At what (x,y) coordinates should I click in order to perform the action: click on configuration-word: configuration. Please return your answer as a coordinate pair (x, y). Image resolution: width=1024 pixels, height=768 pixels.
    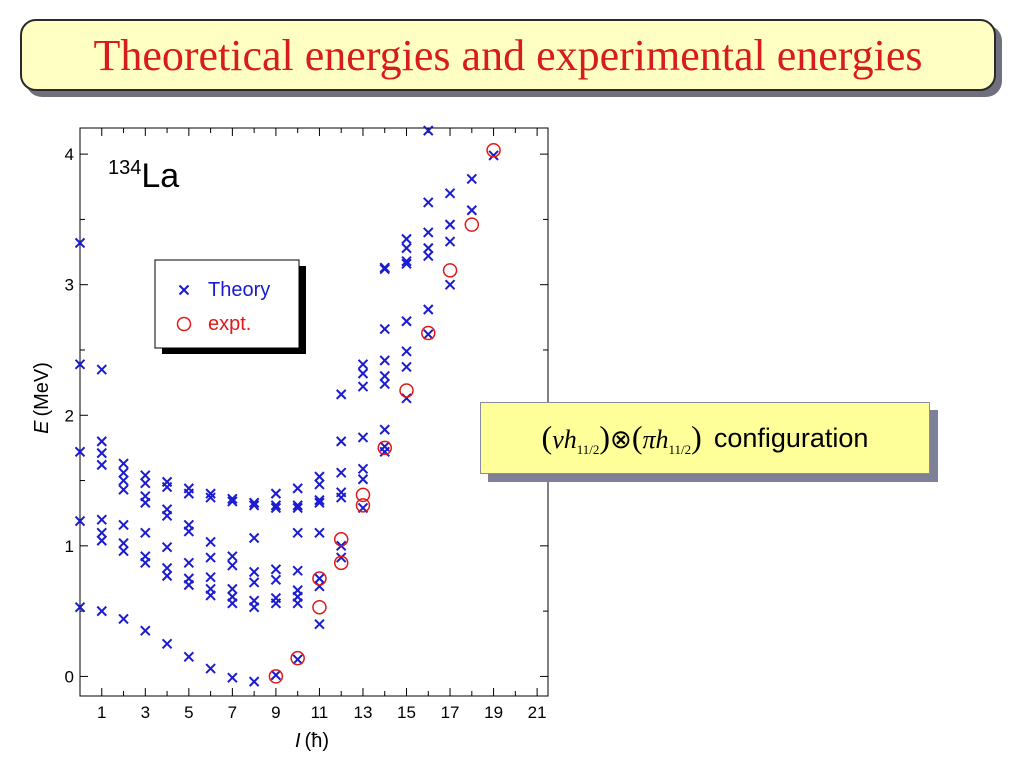
    Looking at the image, I should click on (791, 437).